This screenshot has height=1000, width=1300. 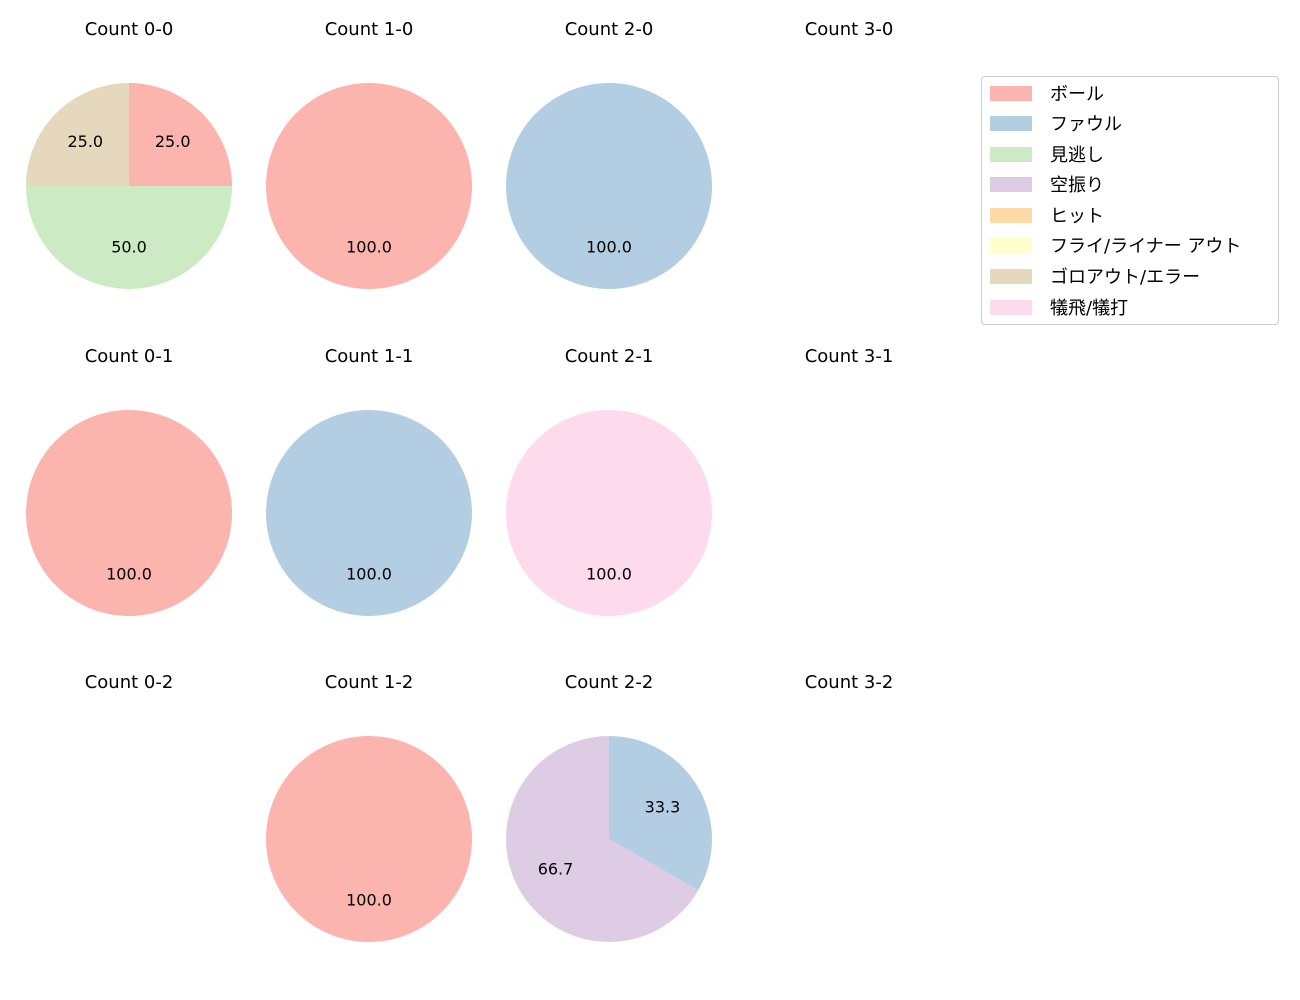 I want to click on subplot-title: Count 3-2, so click(x=849, y=682).